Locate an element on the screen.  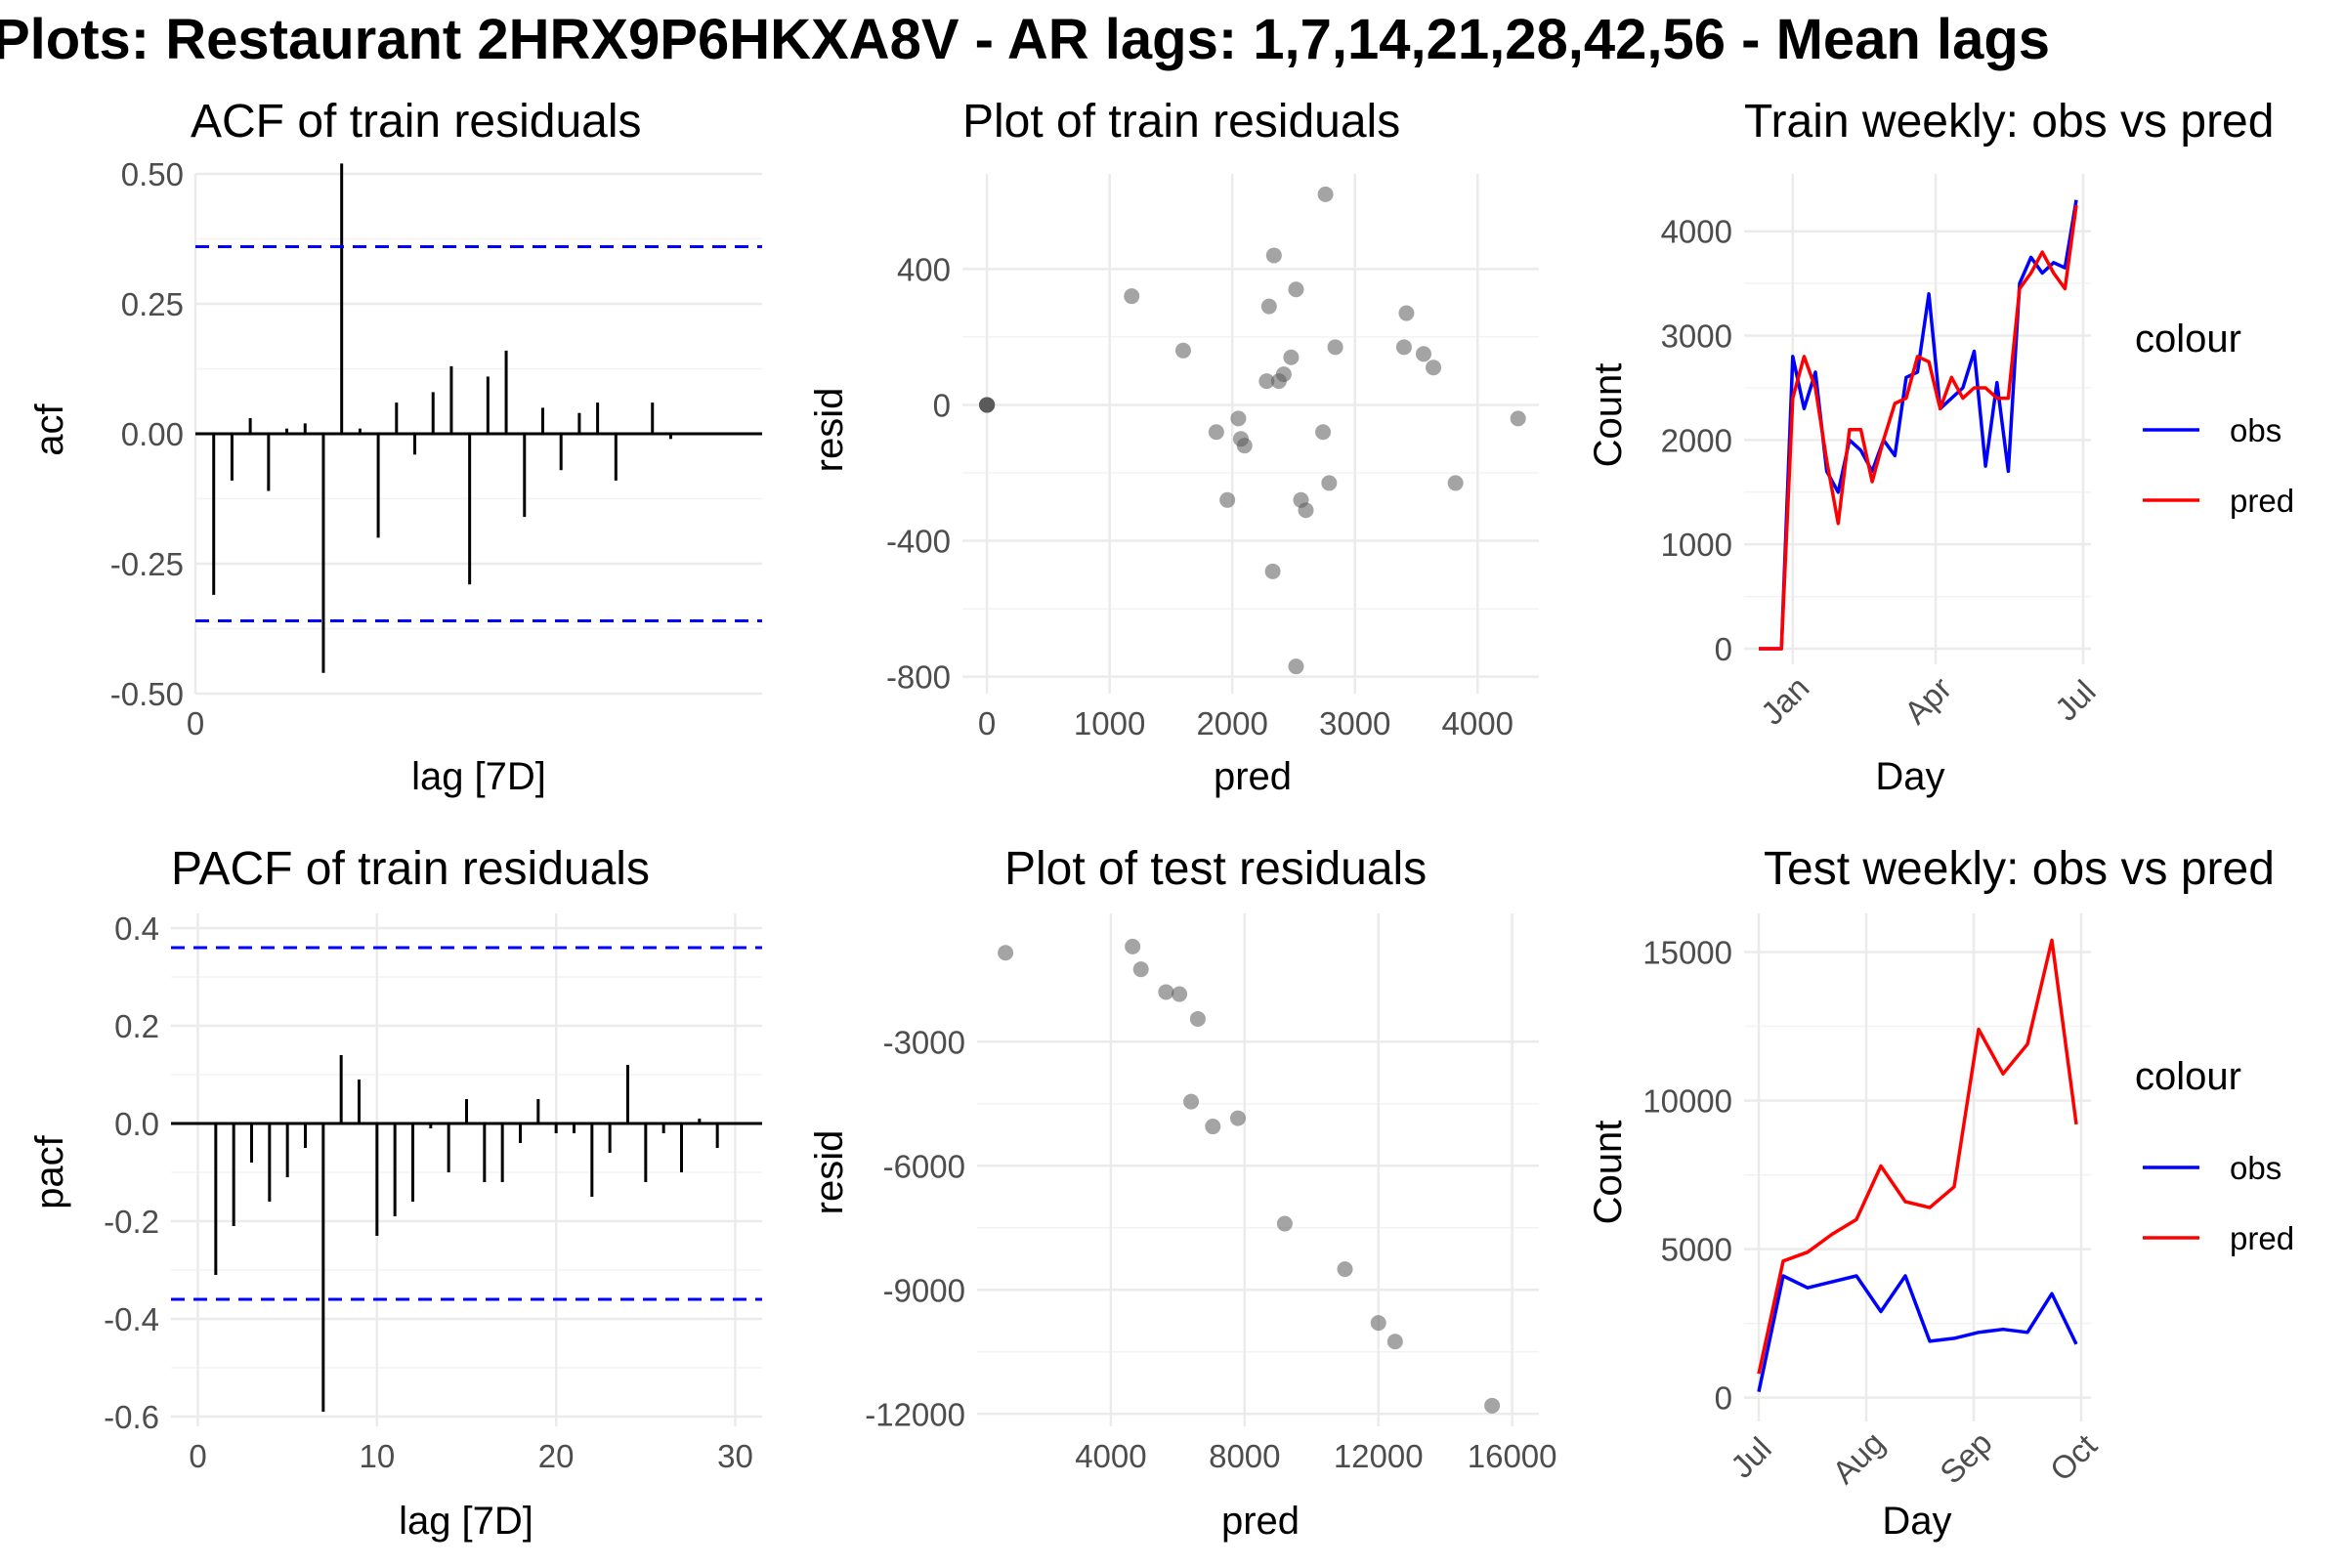
y-tick-label: -9000 is located at coordinates (924, 1290).